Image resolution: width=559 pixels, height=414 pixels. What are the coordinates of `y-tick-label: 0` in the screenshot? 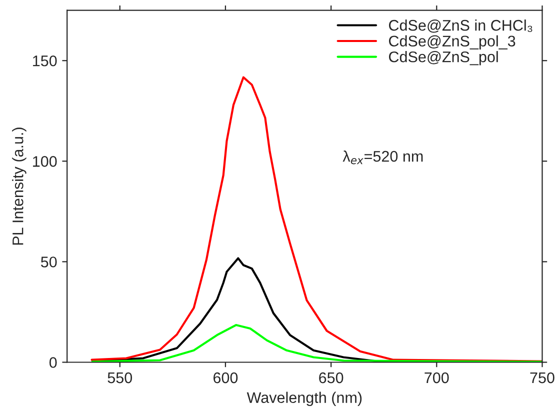 It's located at (53, 362).